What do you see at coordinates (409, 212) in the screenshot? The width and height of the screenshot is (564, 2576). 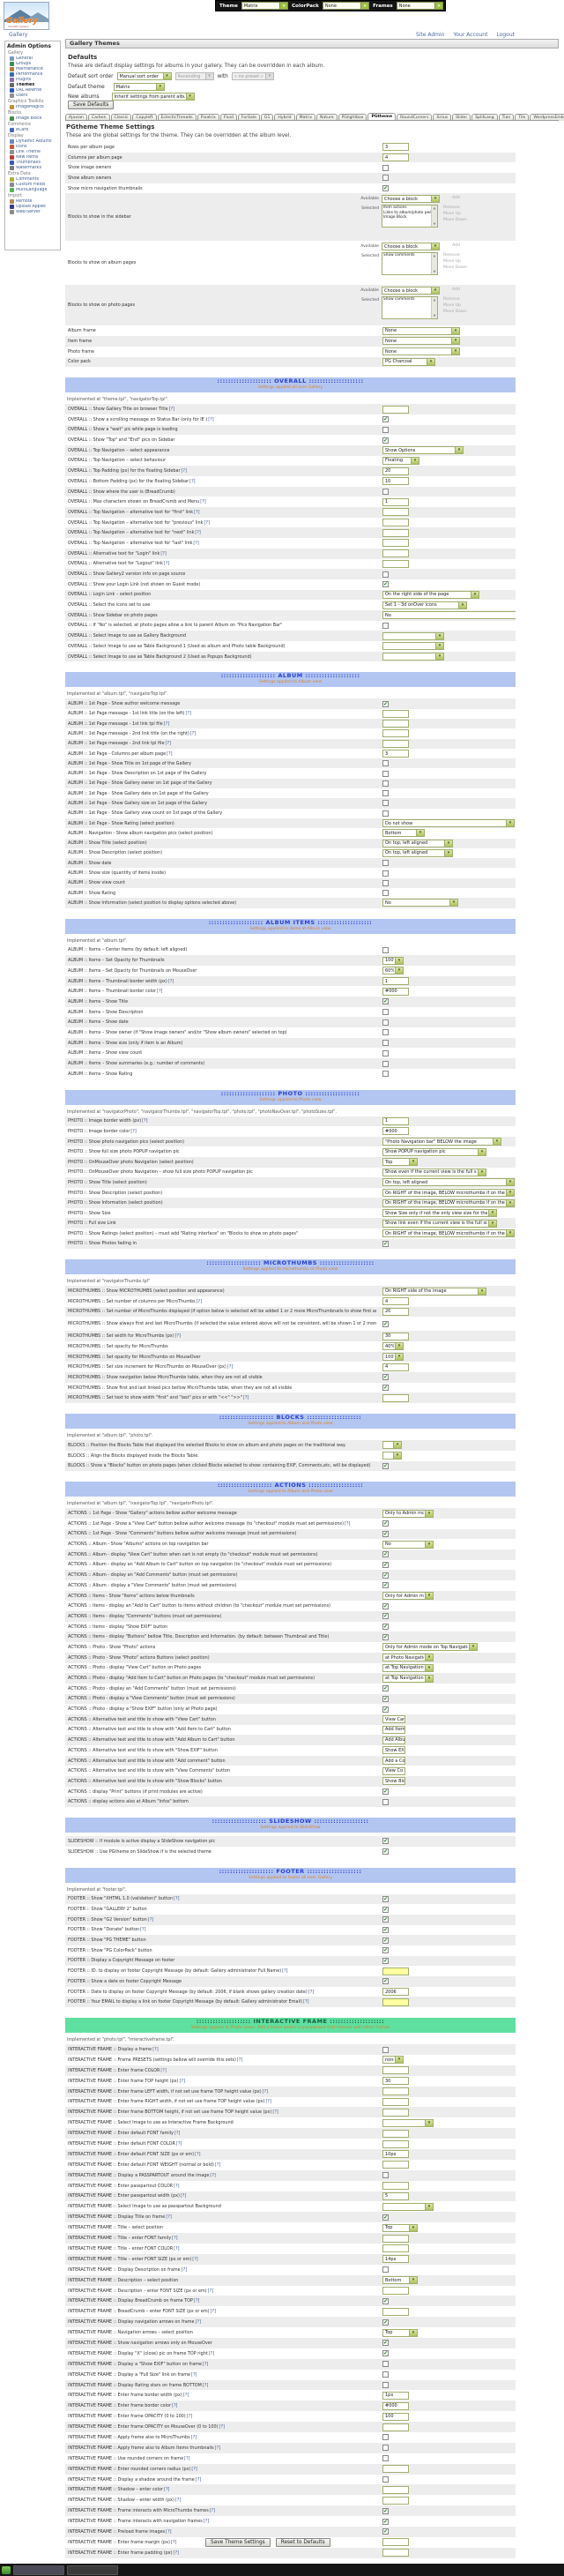 I see `listbox-item: Links to album/photo peers` at bounding box center [409, 212].